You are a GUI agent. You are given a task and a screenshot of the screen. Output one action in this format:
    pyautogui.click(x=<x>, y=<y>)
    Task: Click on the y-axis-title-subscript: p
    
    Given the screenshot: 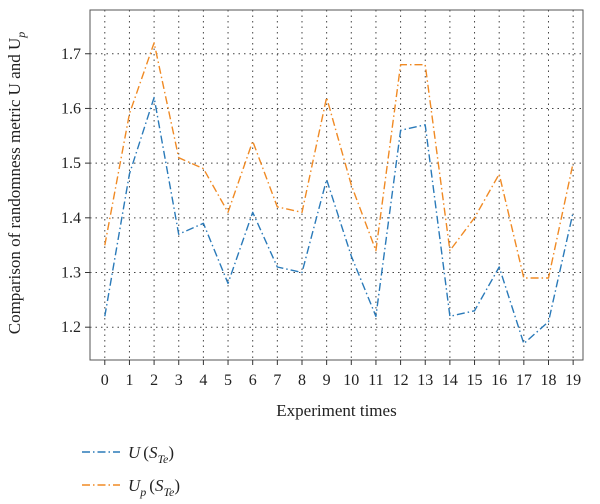 What is the action you would take?
    pyautogui.click(x=21, y=35)
    